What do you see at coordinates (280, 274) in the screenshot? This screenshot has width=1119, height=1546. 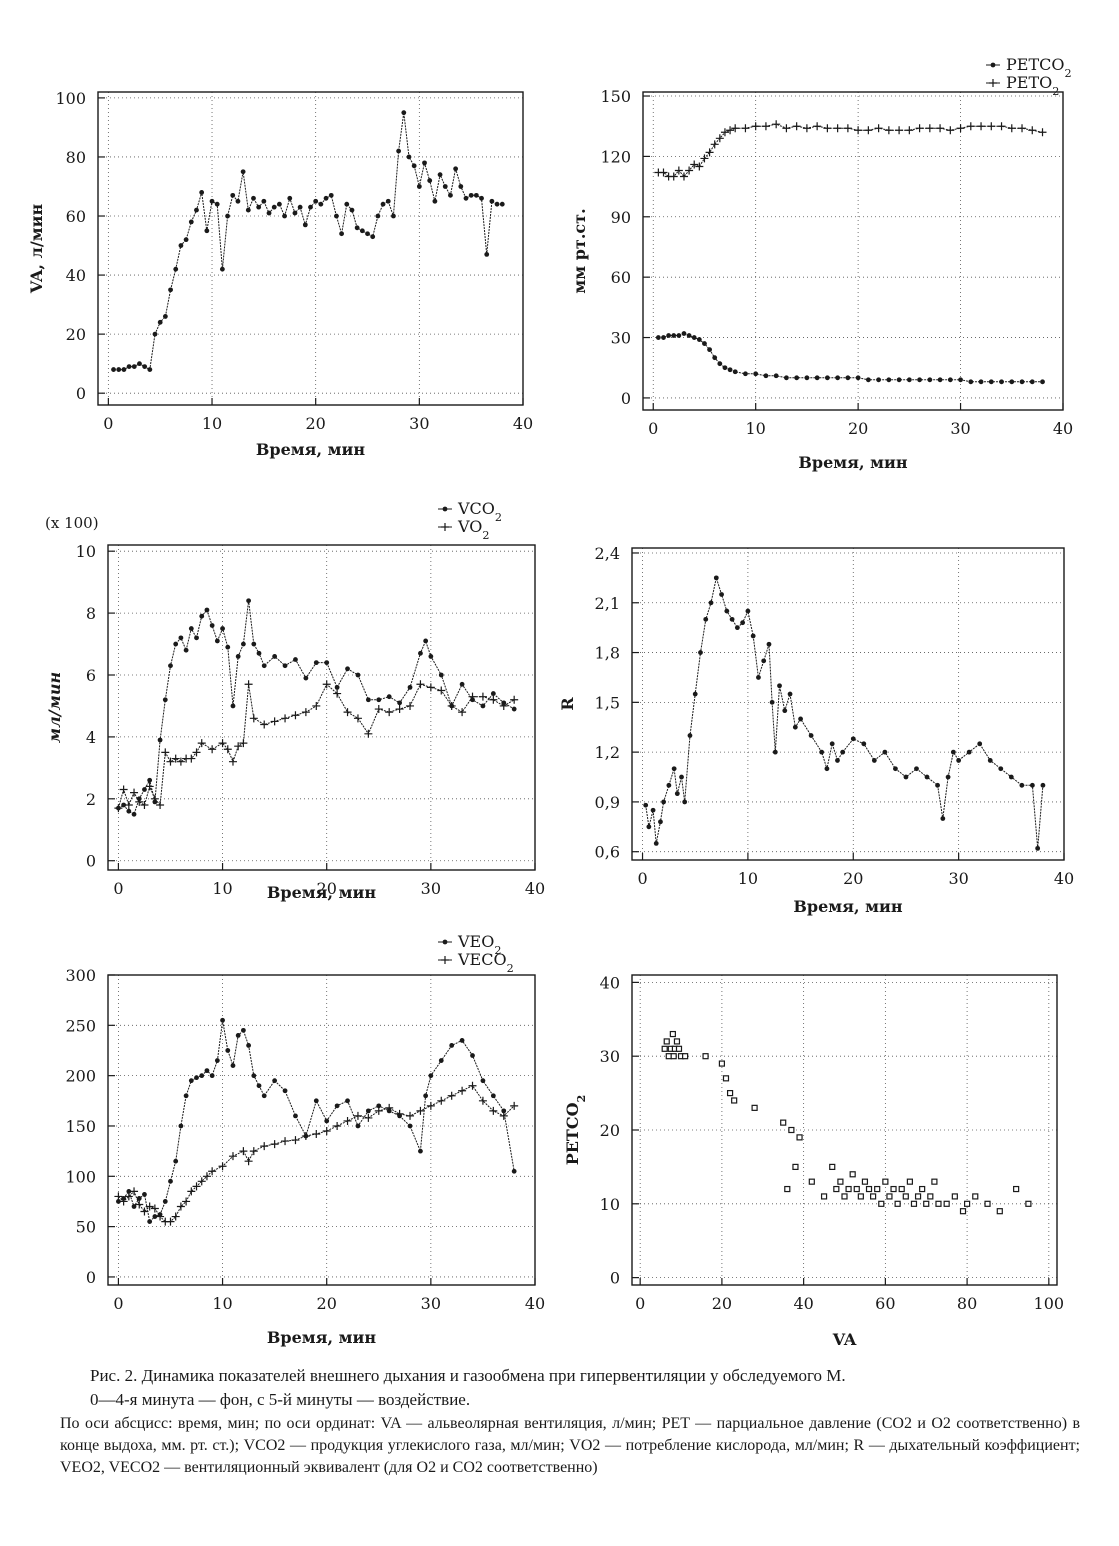 I see `chart-va: 0 10 20 30 40 0 20 40 60 80 100 Время, мин VA, л/мин` at bounding box center [280, 274].